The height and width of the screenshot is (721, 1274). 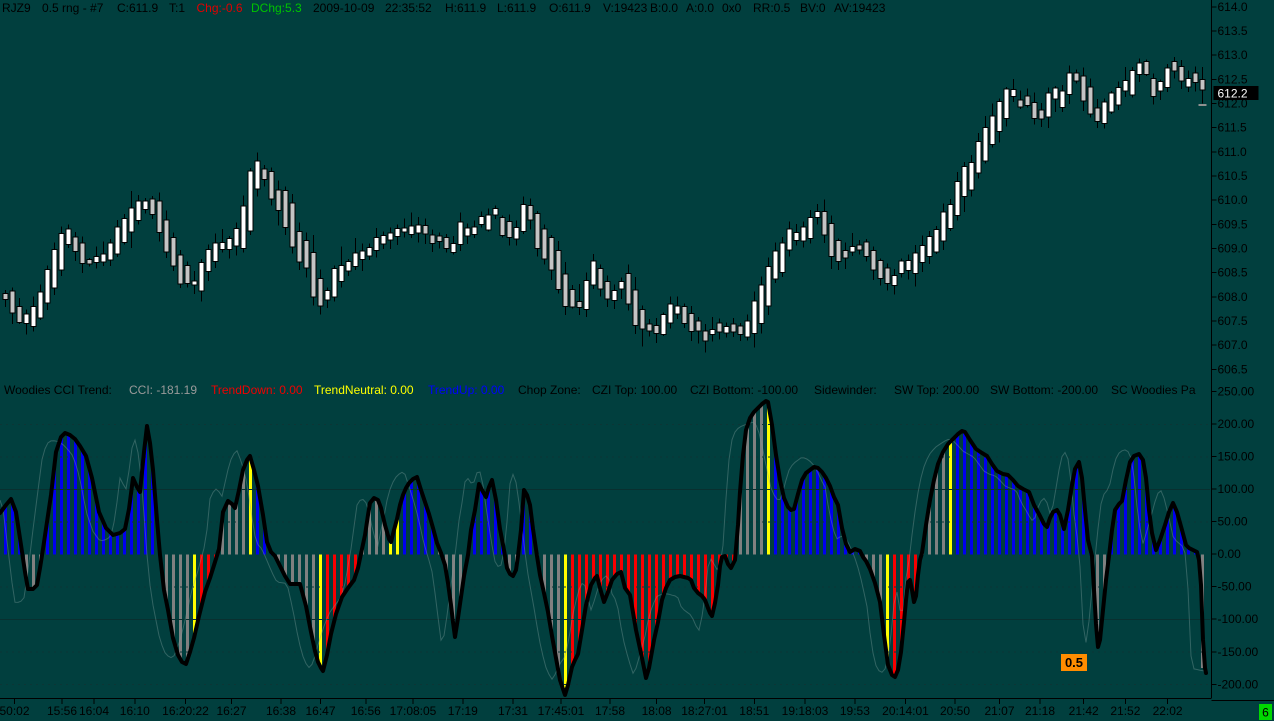 I want to click on svg-text: 16:27, so click(x=231, y=711).